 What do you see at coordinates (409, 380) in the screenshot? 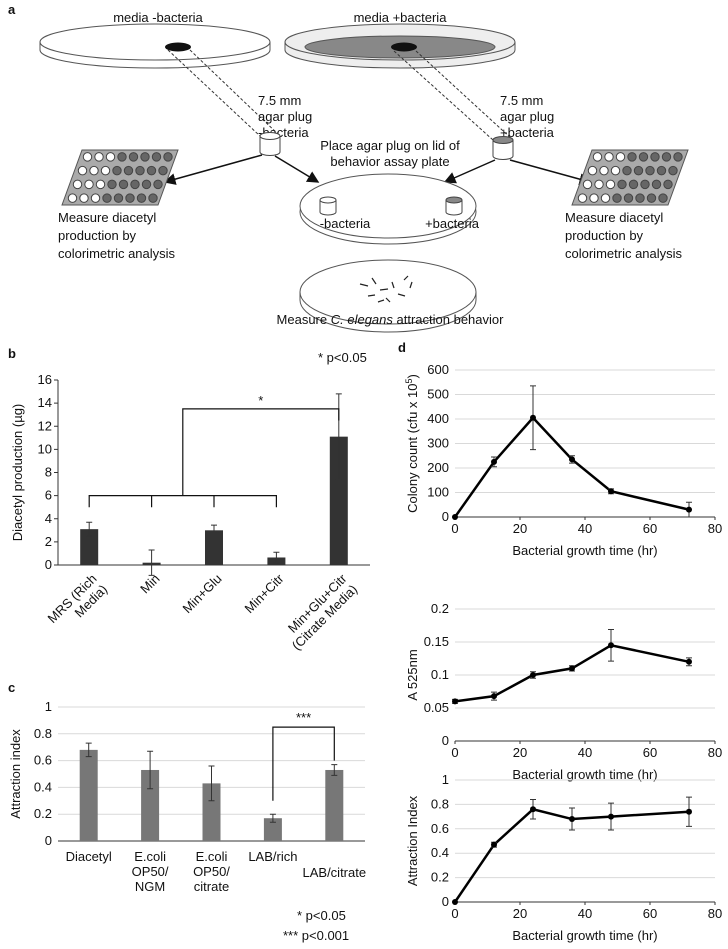
I see `y-axis-label-part: 5` at bounding box center [409, 380].